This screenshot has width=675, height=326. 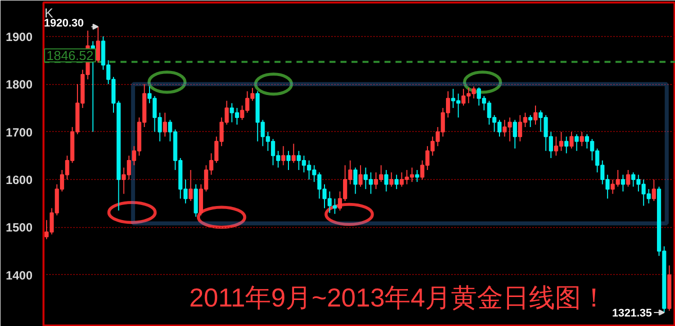 What do you see at coordinates (70, 55) in the screenshot?
I see `ref-line-label: 1846.52` at bounding box center [70, 55].